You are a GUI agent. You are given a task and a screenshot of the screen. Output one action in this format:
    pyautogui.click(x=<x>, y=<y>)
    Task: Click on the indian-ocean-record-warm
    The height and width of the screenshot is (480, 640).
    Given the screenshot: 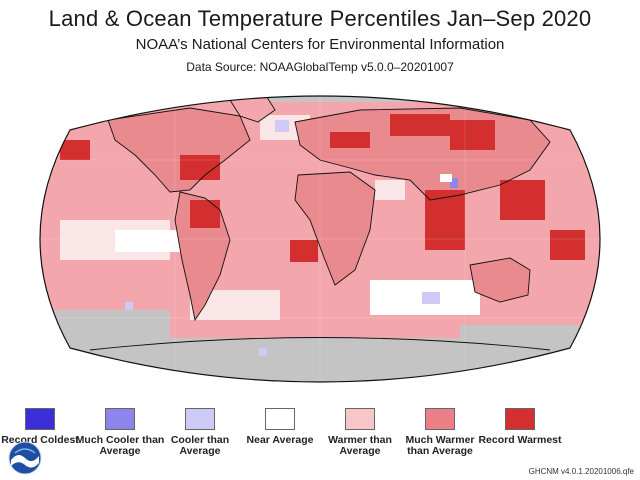 What is the action you would take?
    pyautogui.click(x=445, y=220)
    